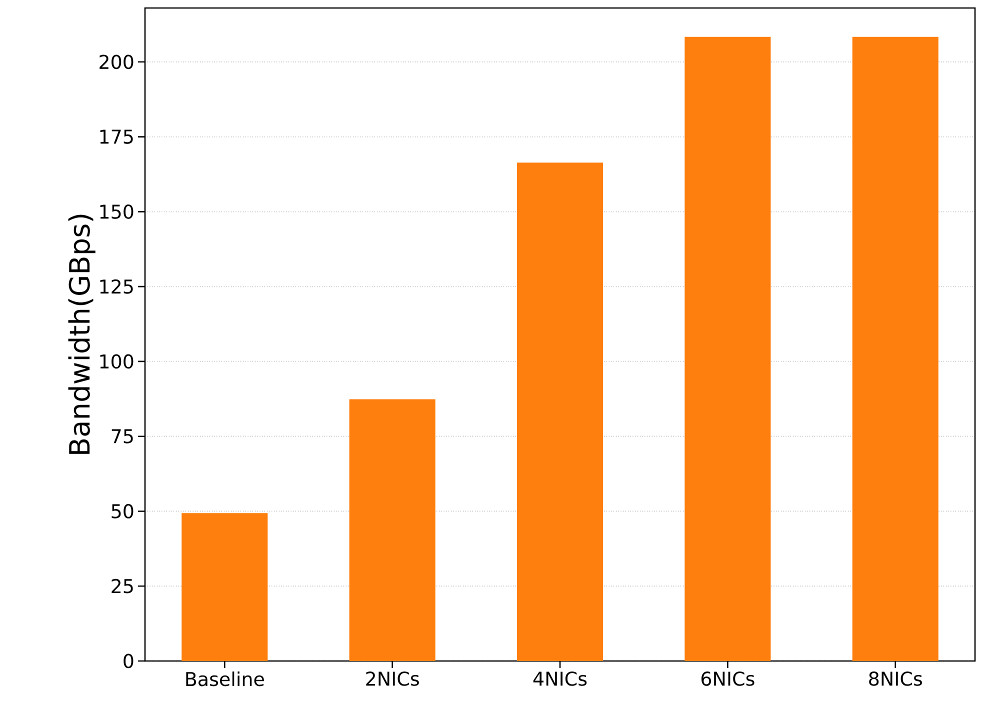  I want to click on y-tick-label: 125, so click(116, 286).